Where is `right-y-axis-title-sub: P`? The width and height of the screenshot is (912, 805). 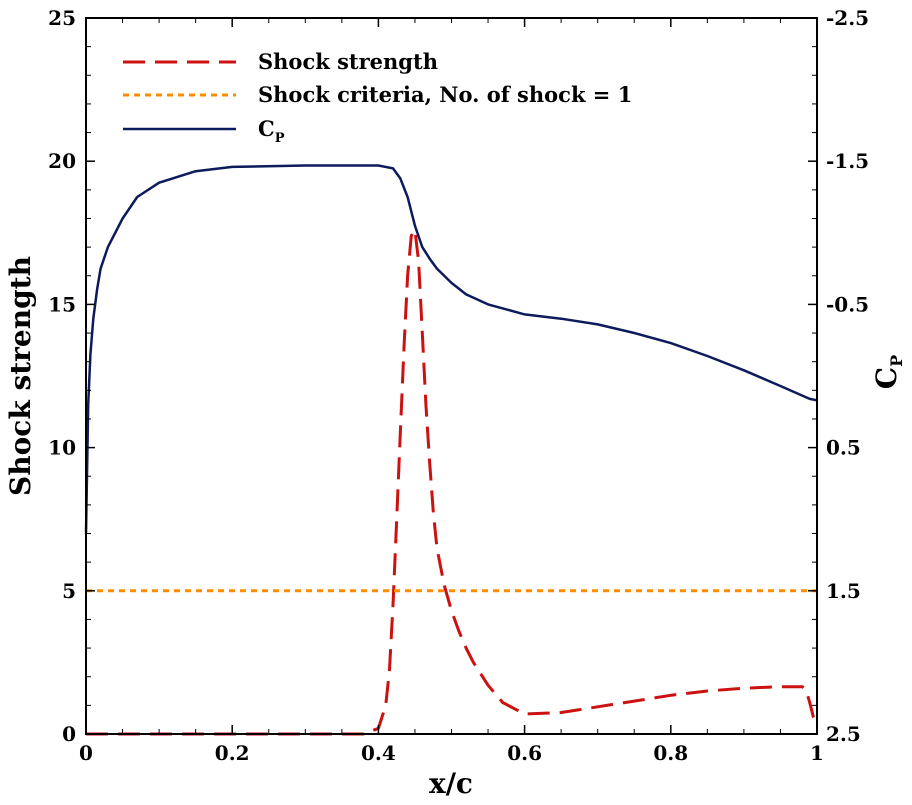 right-y-axis-title-sub: P is located at coordinates (896, 361).